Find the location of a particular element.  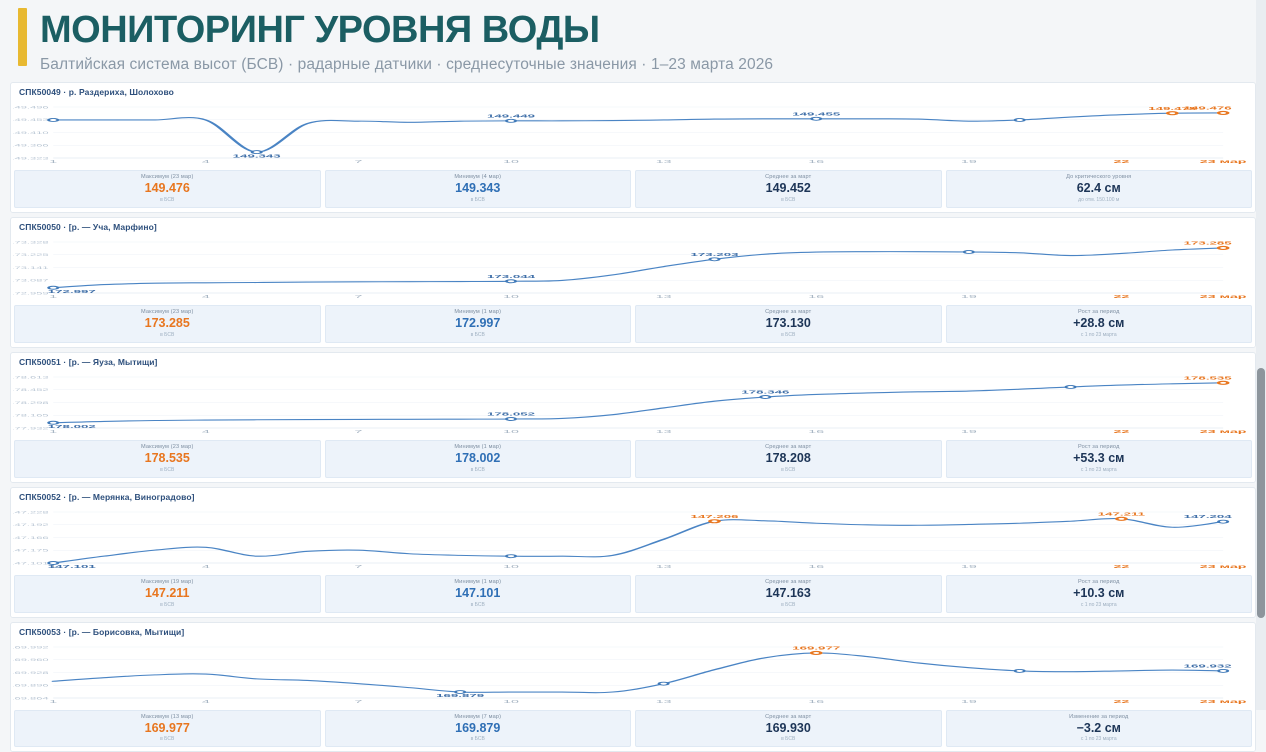

stat-card: Максимум (13 мар) 169.977 в БСВ is located at coordinates (167, 728).